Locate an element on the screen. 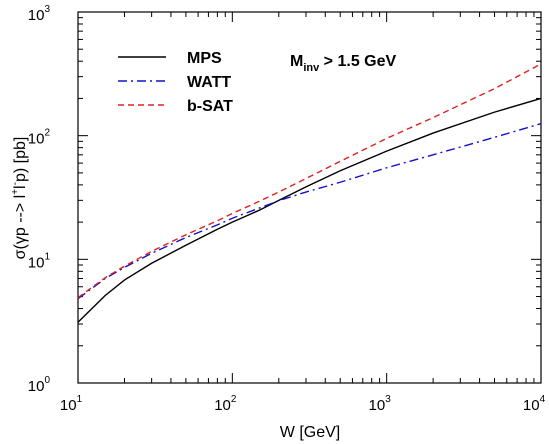 This screenshot has height=444, width=549. legend-label: MPS is located at coordinates (204, 58).